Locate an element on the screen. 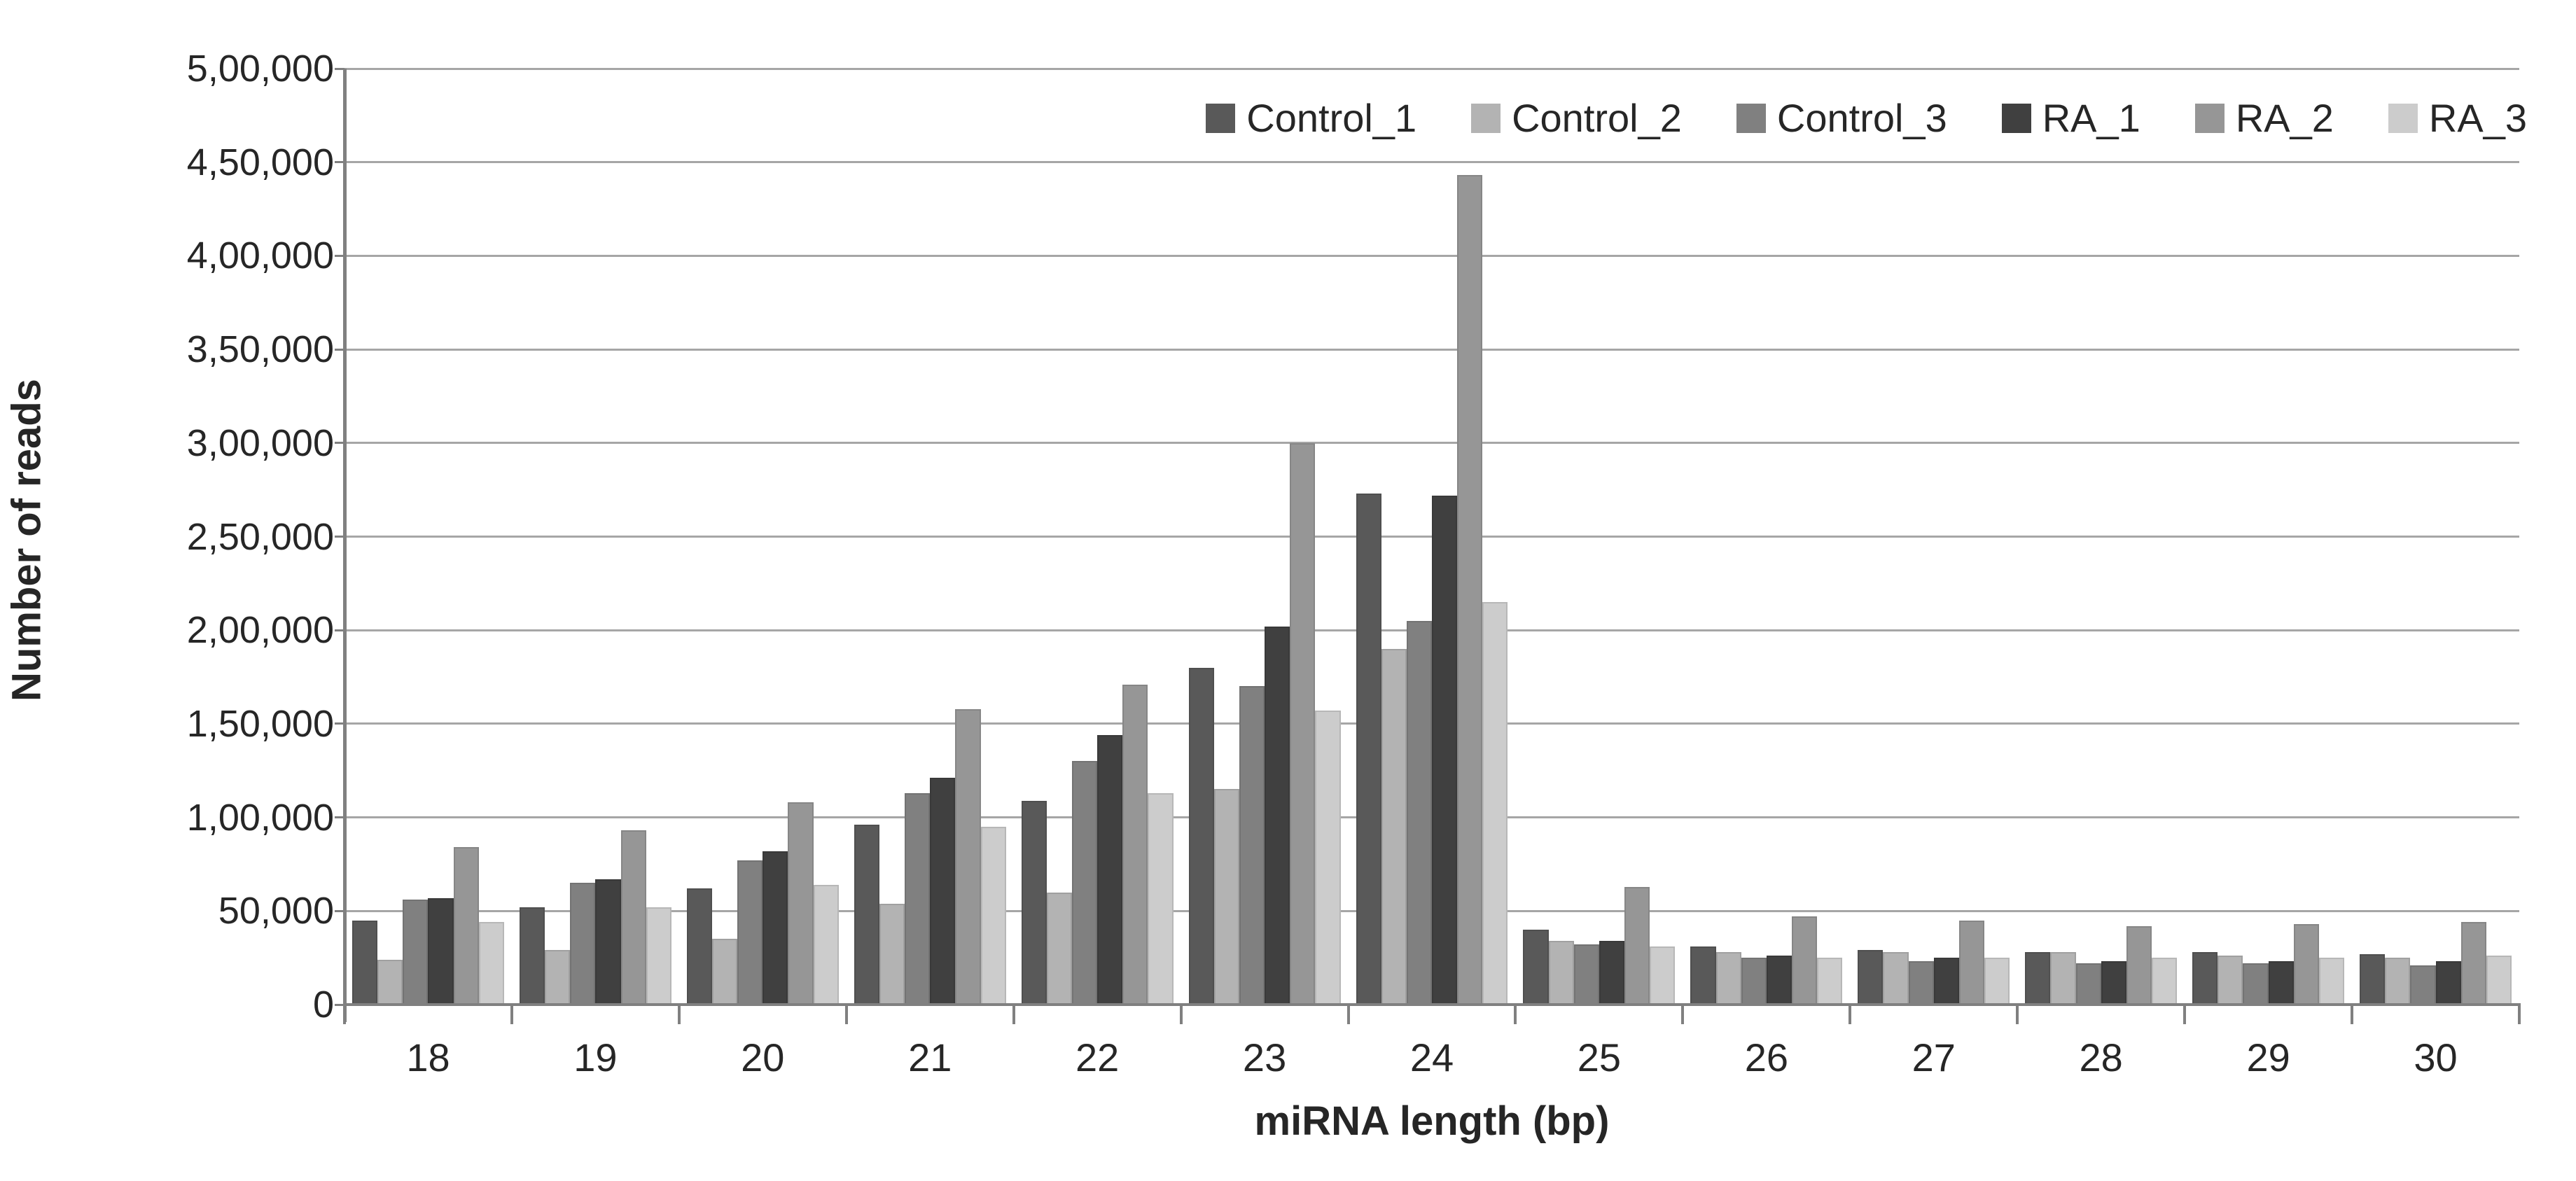 The height and width of the screenshot is (1181, 2576). legend: Control_1 Control_2 Control_3 RA_1 RA_2 RA_3 is located at coordinates (1866, 118).